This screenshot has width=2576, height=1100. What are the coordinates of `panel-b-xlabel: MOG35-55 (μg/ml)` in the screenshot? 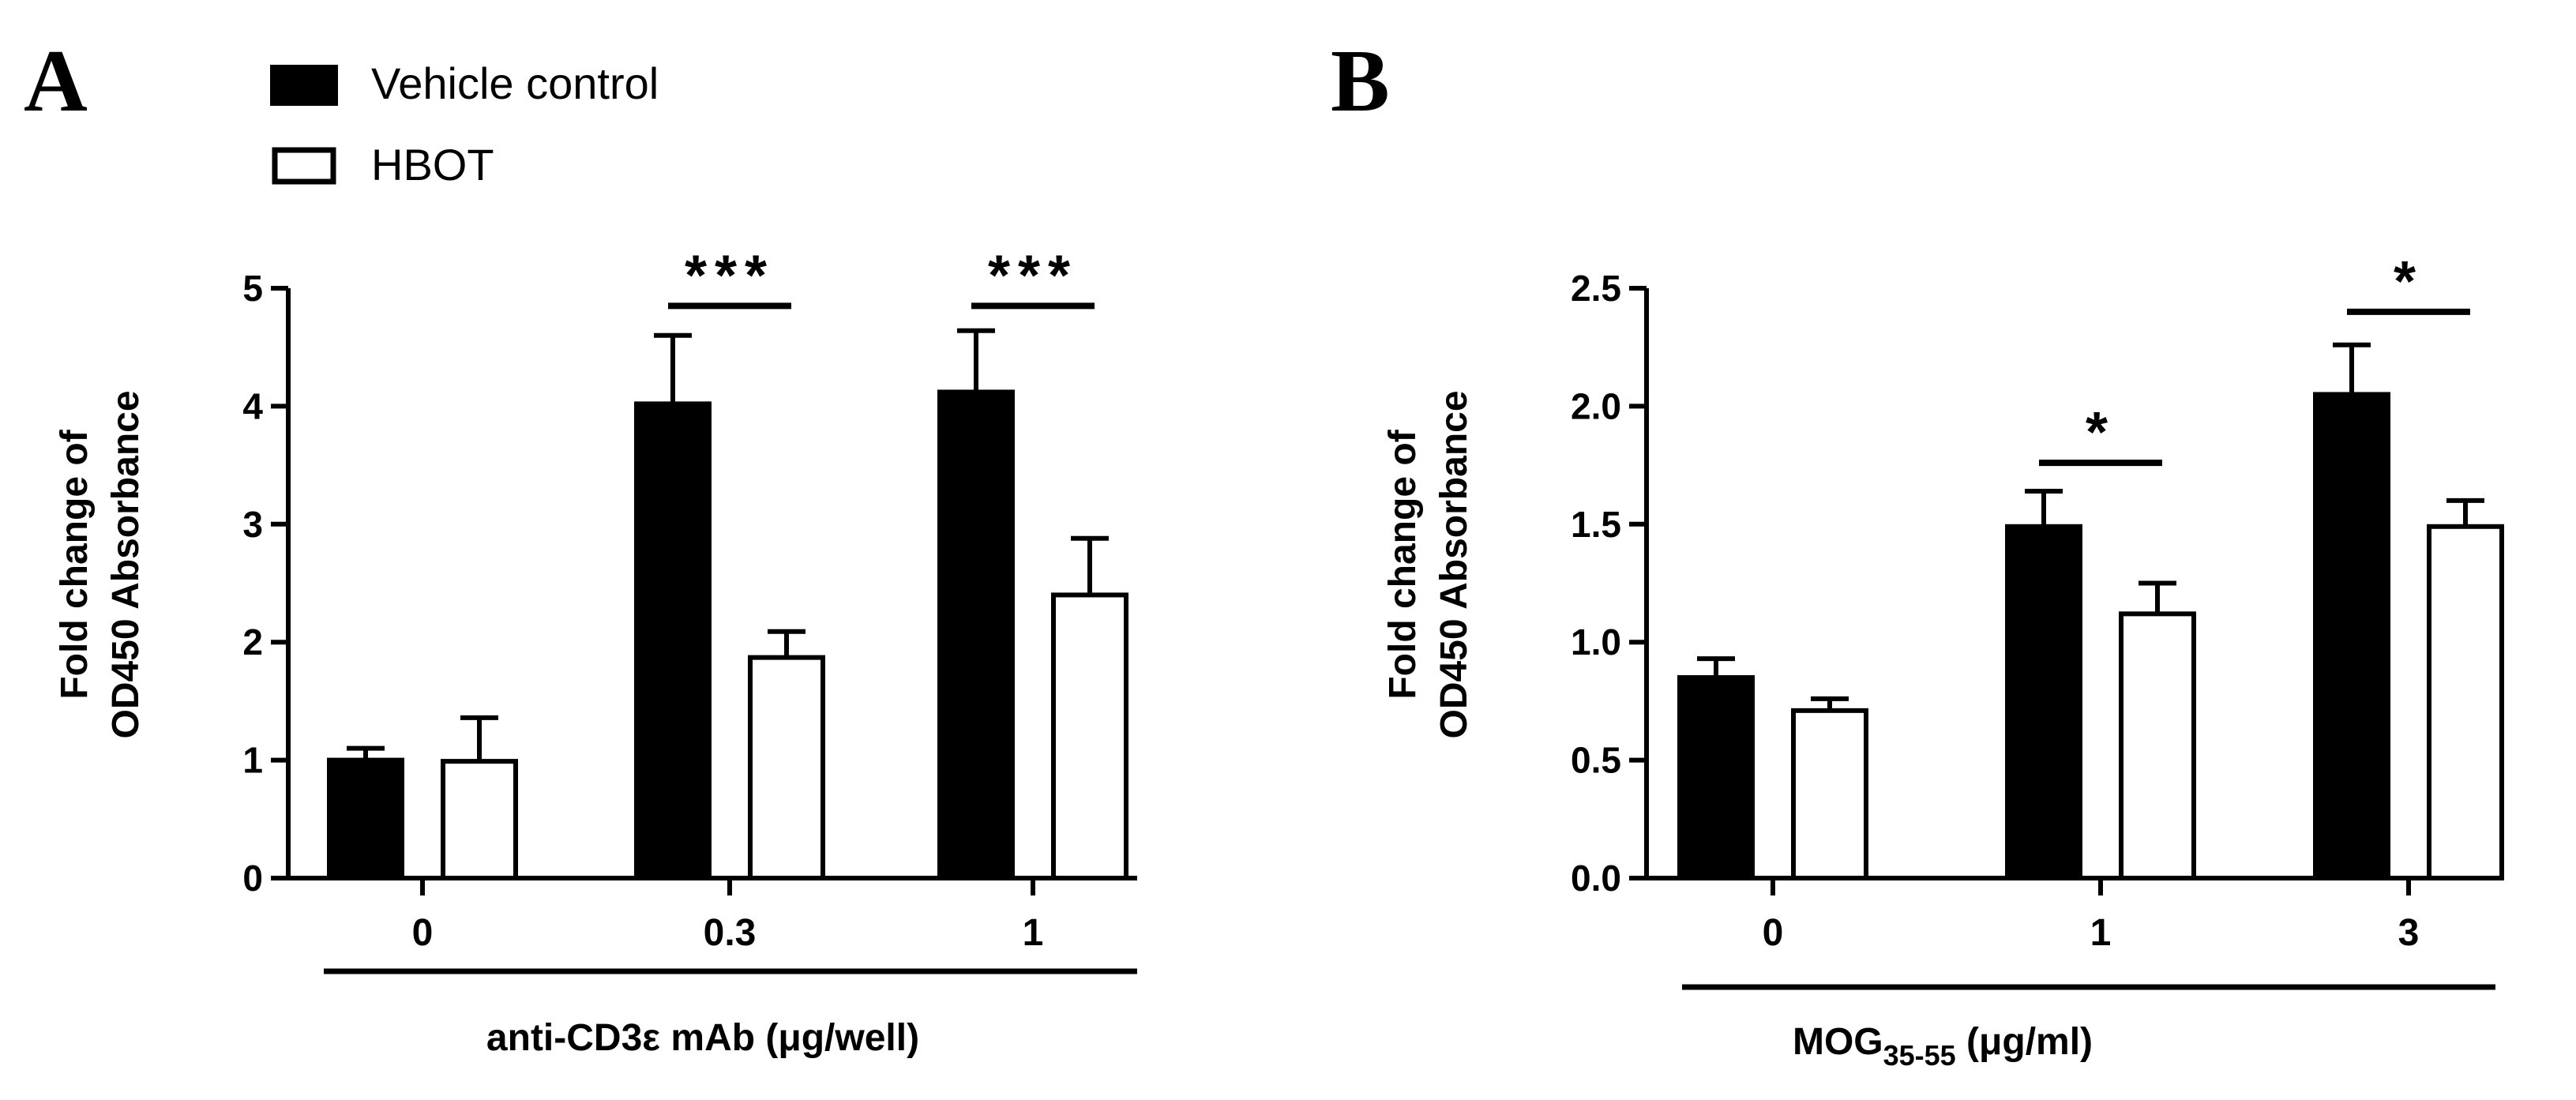 It's located at (1943, 1046).